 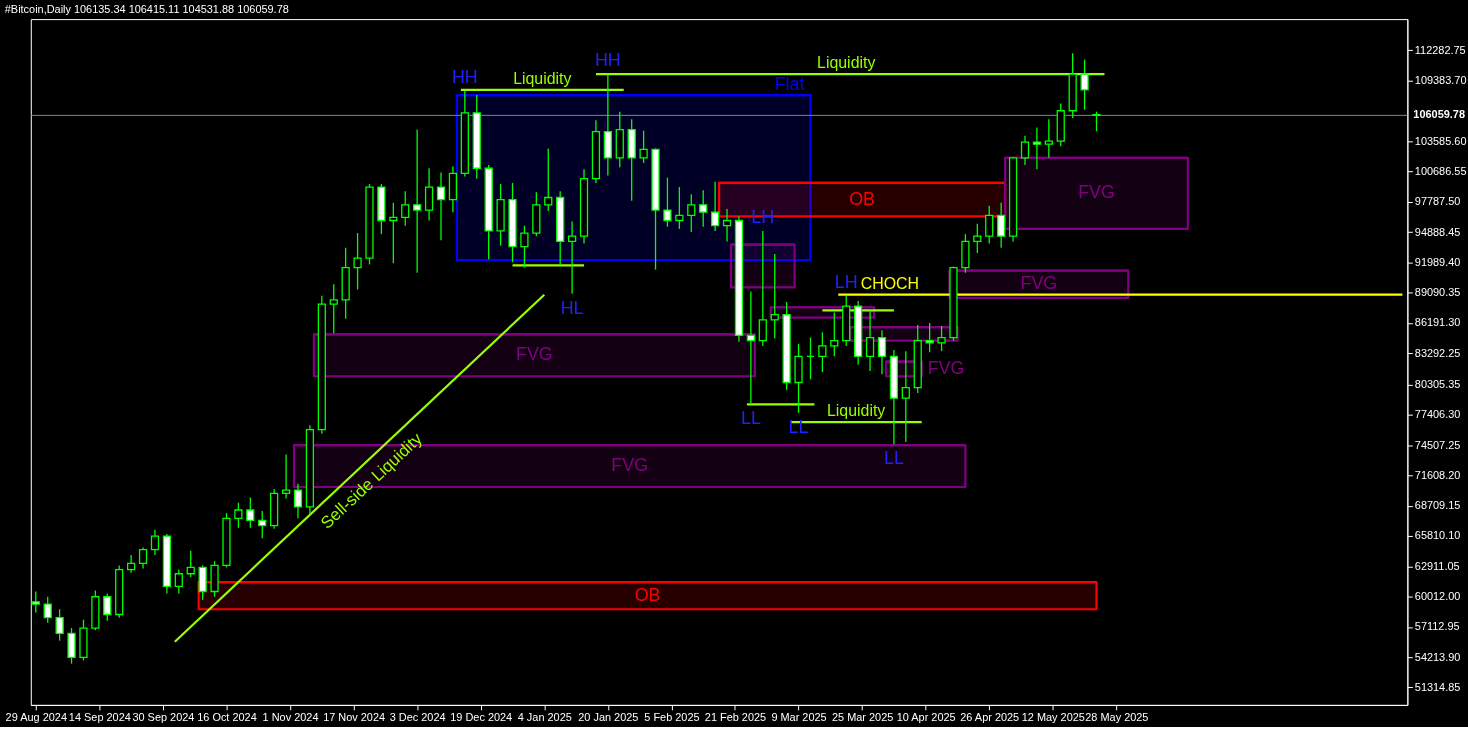 What do you see at coordinates (1437, 292) in the screenshot?
I see `y-tick-label: 89090.35` at bounding box center [1437, 292].